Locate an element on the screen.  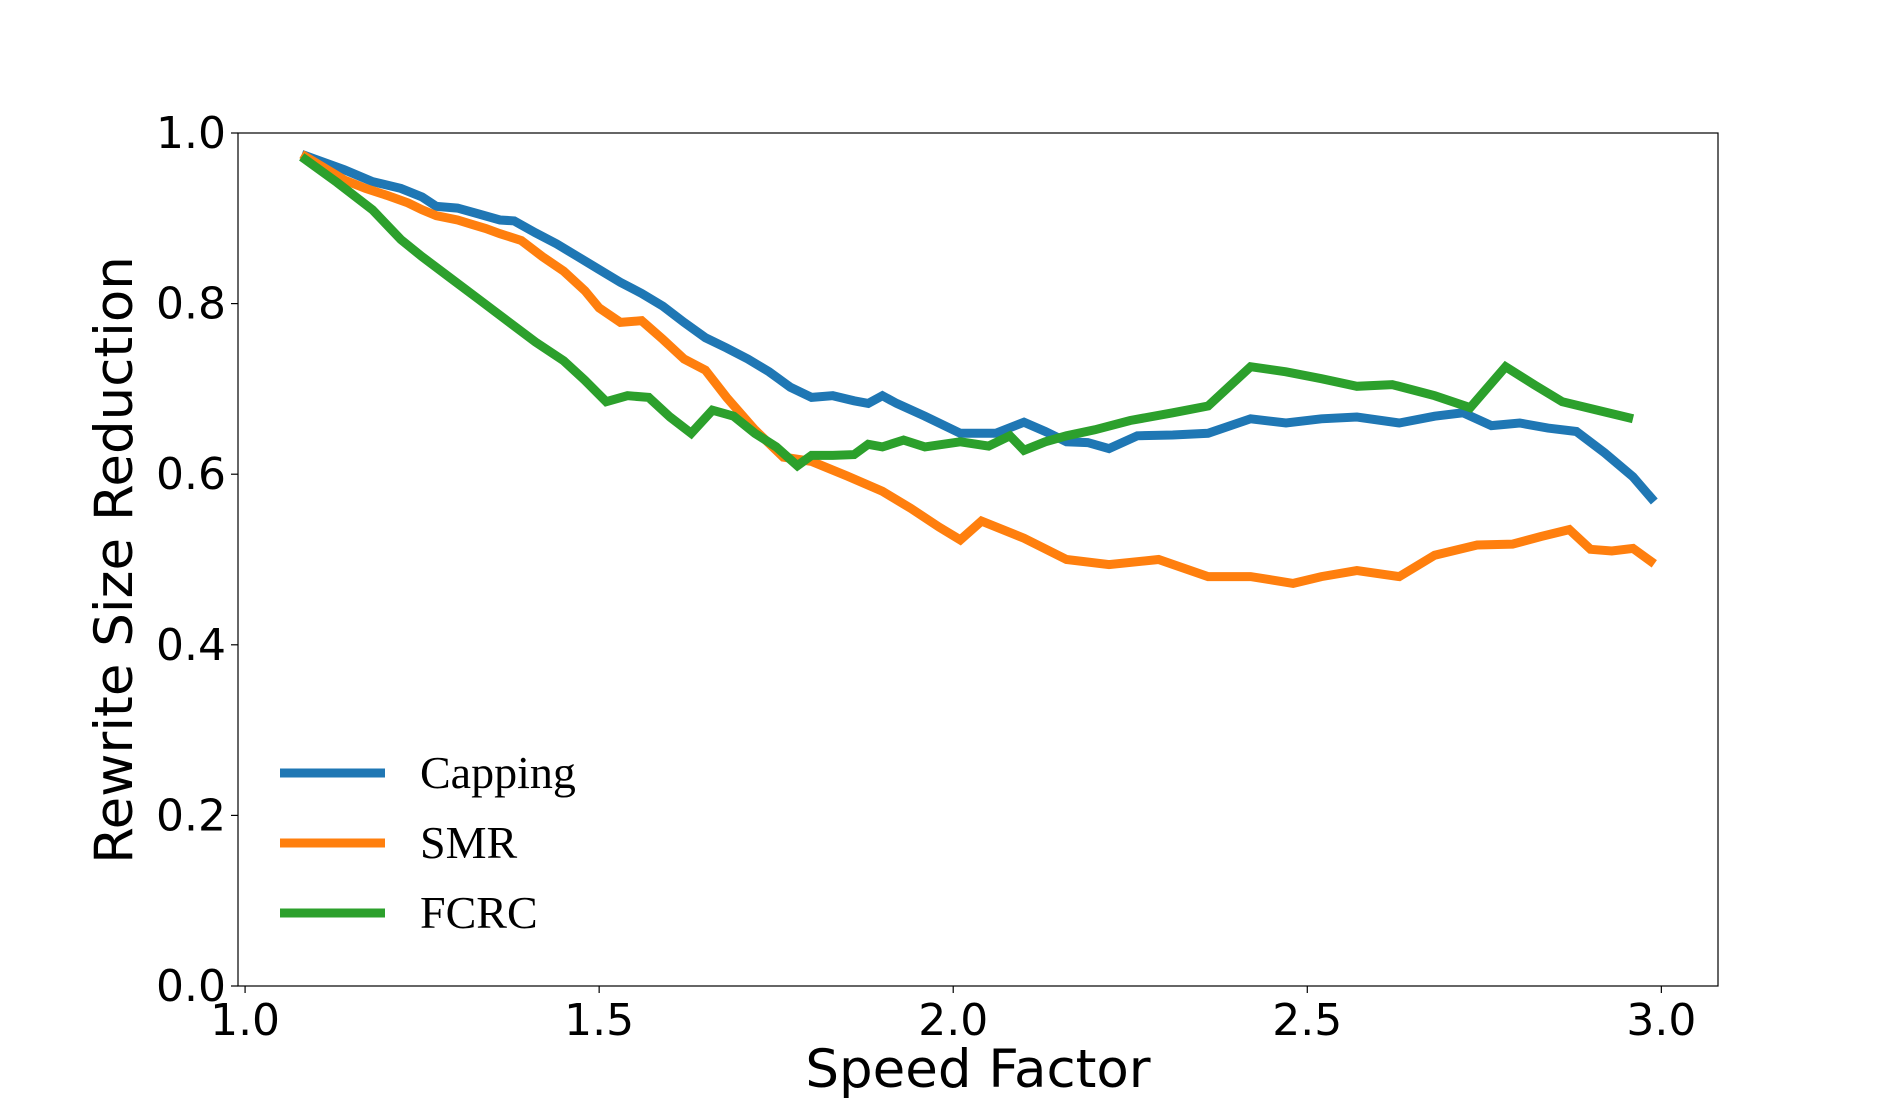
legend-label-capping: Capping is located at coordinates (498, 772).